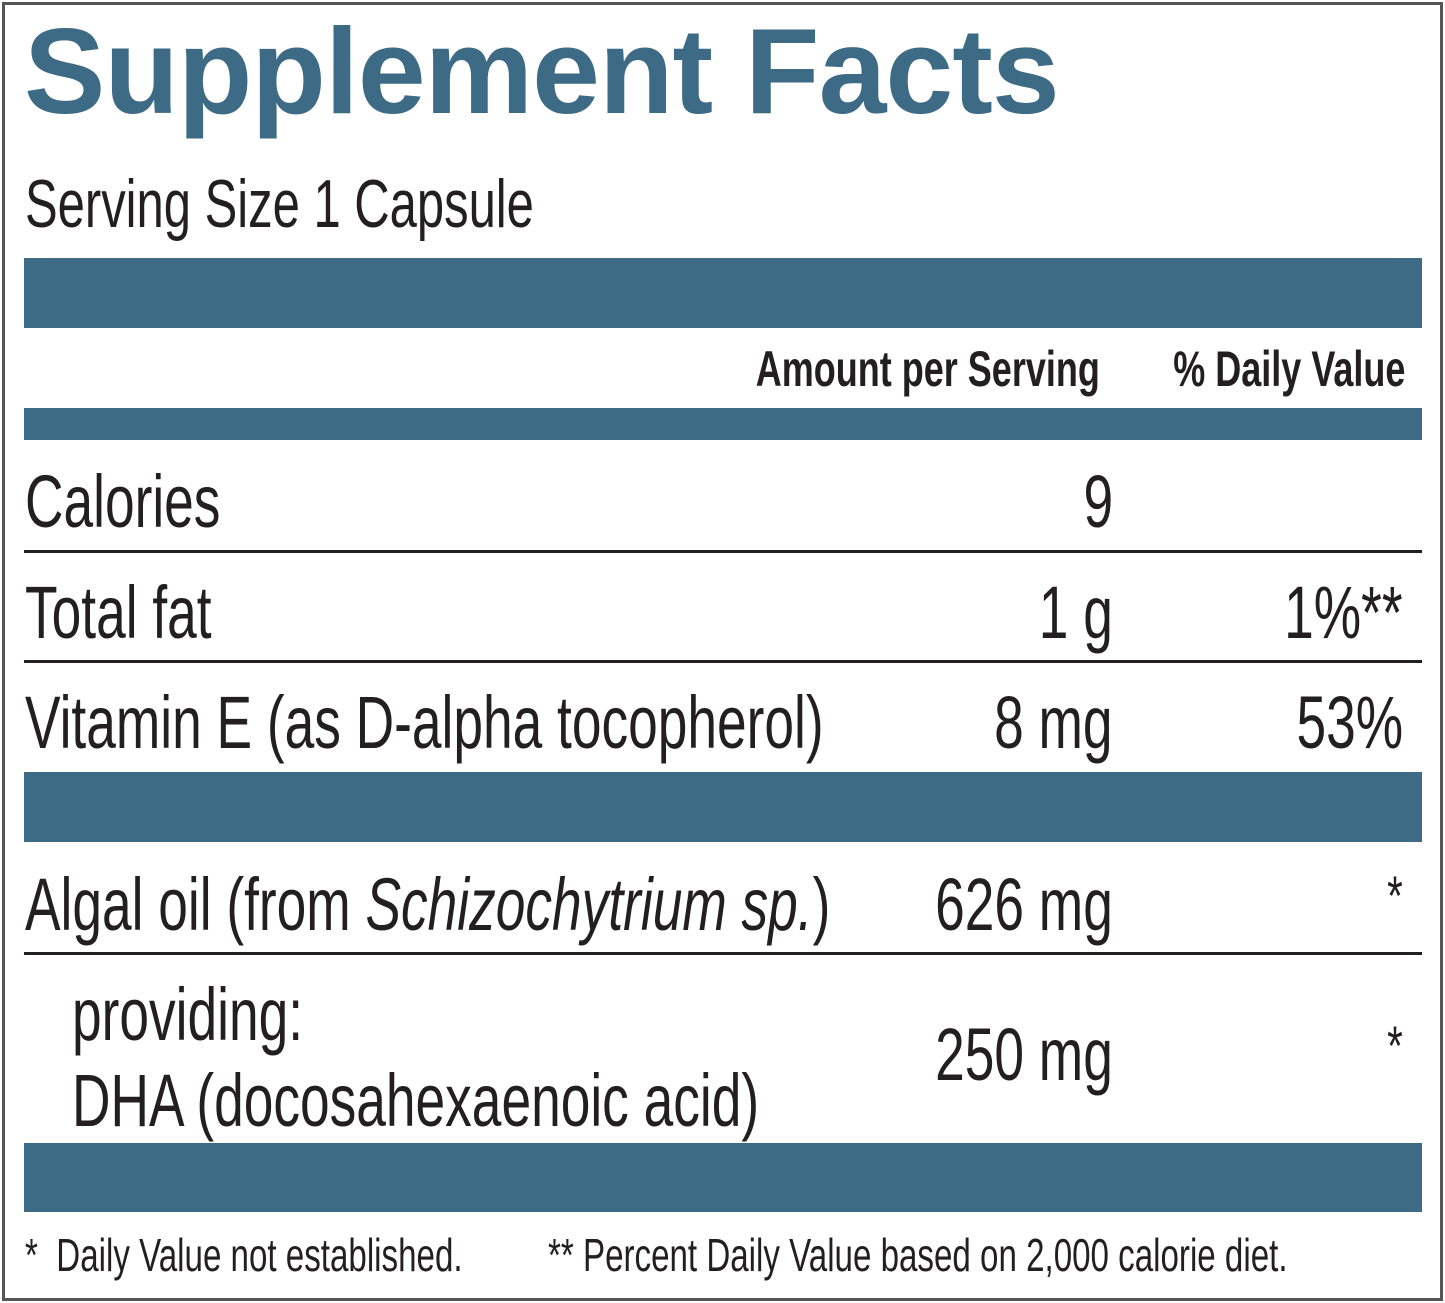 This screenshot has width=1445, height=1303. Describe the element at coordinates (1343, 612) in the screenshot. I see `row-daily-value: 1%**` at that location.